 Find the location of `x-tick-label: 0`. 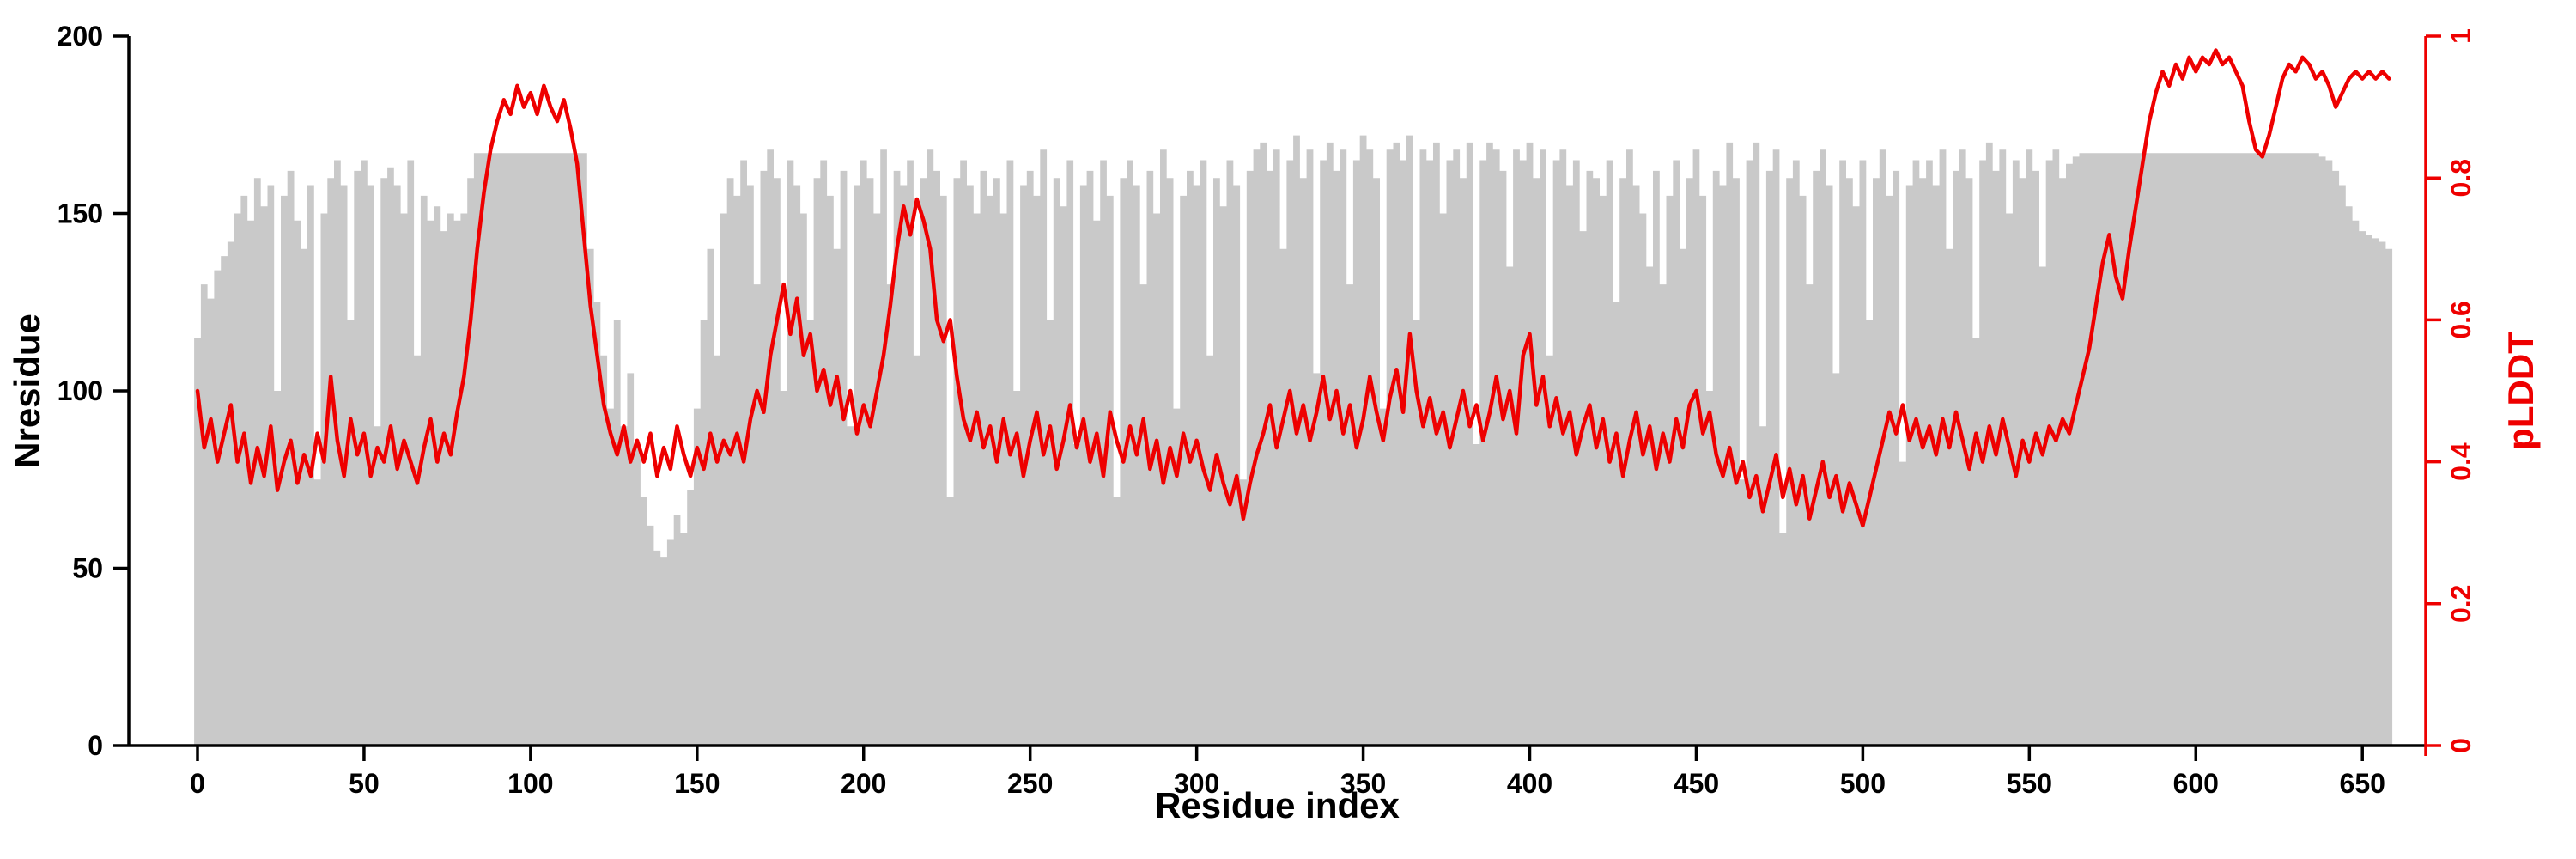

x-tick-label: 0 is located at coordinates (197, 783).